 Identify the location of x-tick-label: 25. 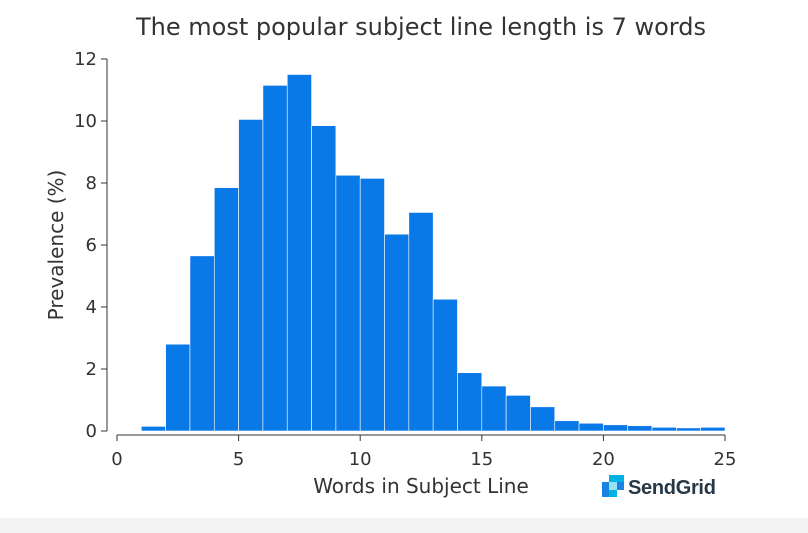
(725, 459).